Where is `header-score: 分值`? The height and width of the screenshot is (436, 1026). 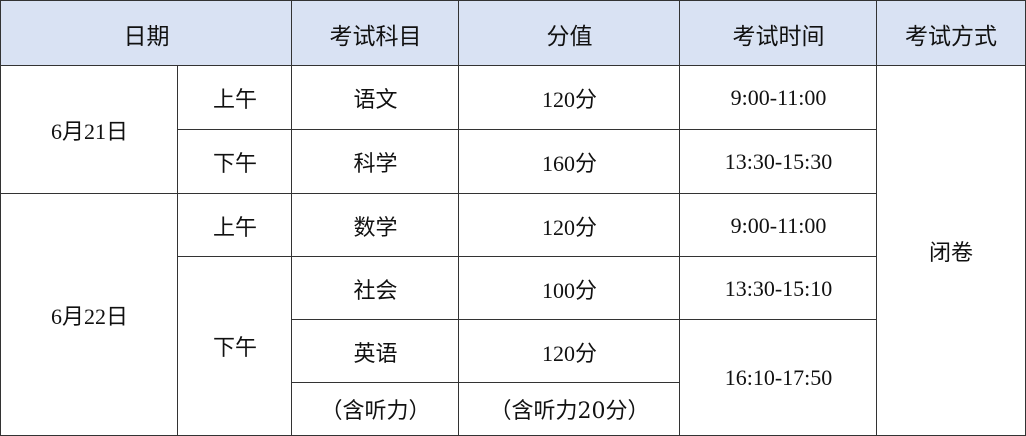 header-score: 分值 is located at coordinates (569, 33).